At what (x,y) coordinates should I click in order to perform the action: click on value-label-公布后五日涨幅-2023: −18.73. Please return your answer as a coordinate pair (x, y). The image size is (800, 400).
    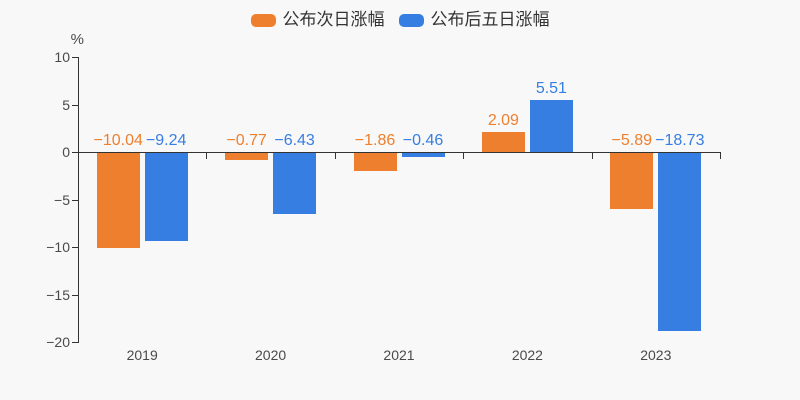
    Looking at the image, I should click on (680, 140).